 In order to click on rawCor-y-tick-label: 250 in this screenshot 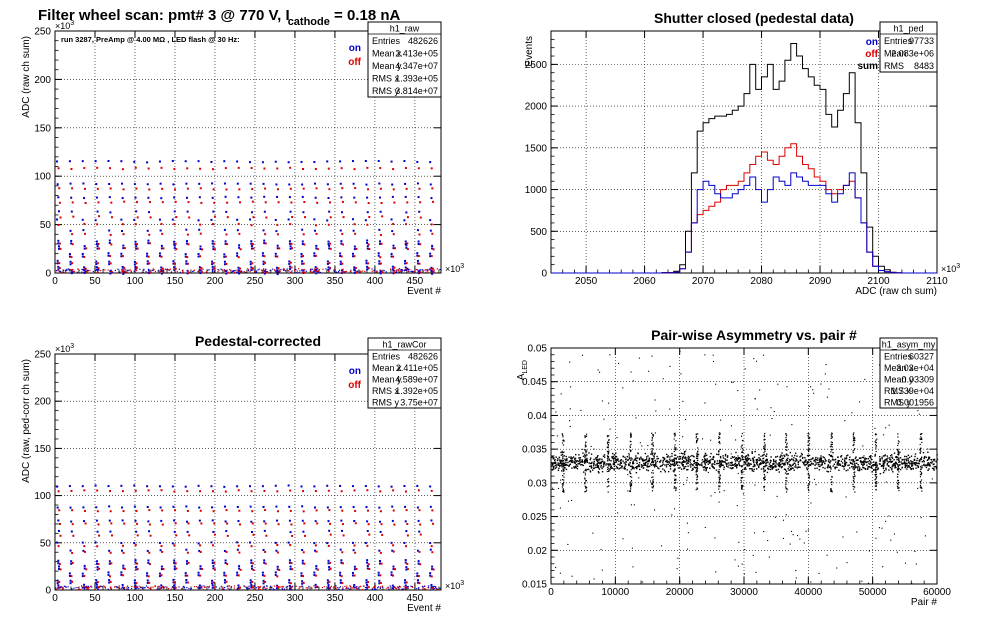, I will do `click(42, 355)`.